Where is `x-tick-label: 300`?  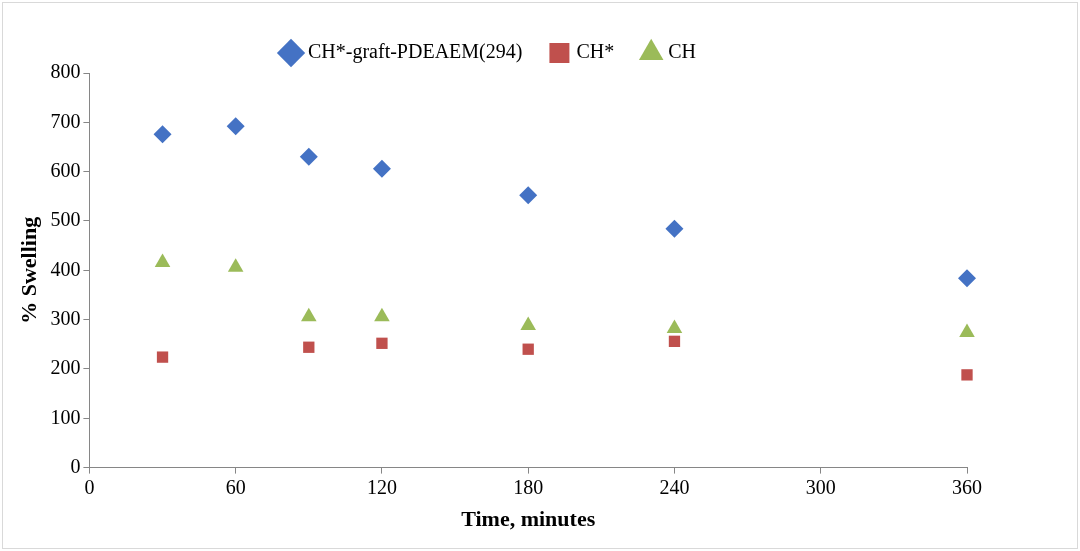
x-tick-label: 300 is located at coordinates (820, 486).